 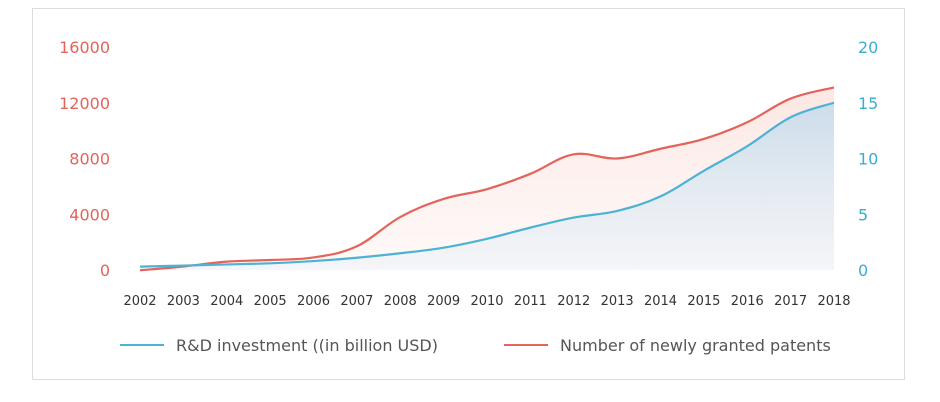 I want to click on y-right-tick-label: 15, so click(x=868, y=103).